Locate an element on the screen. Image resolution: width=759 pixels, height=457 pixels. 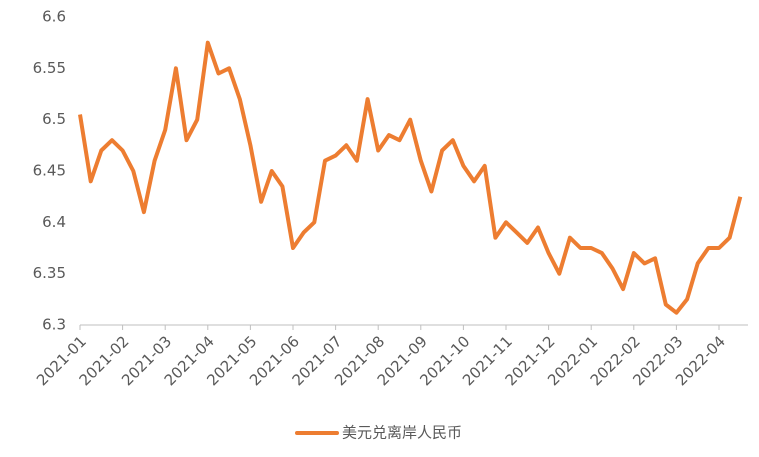
y-tick-label: 6.55 is located at coordinates (49, 68).